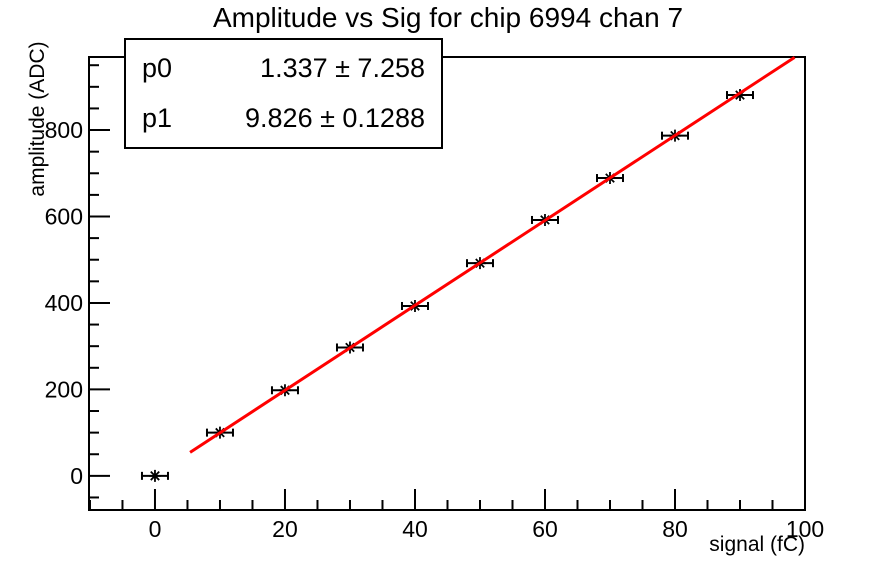 This screenshot has width=896, height=572. What do you see at coordinates (37, 119) in the screenshot?
I see `y-axis-title: amplitude (ADC)` at bounding box center [37, 119].